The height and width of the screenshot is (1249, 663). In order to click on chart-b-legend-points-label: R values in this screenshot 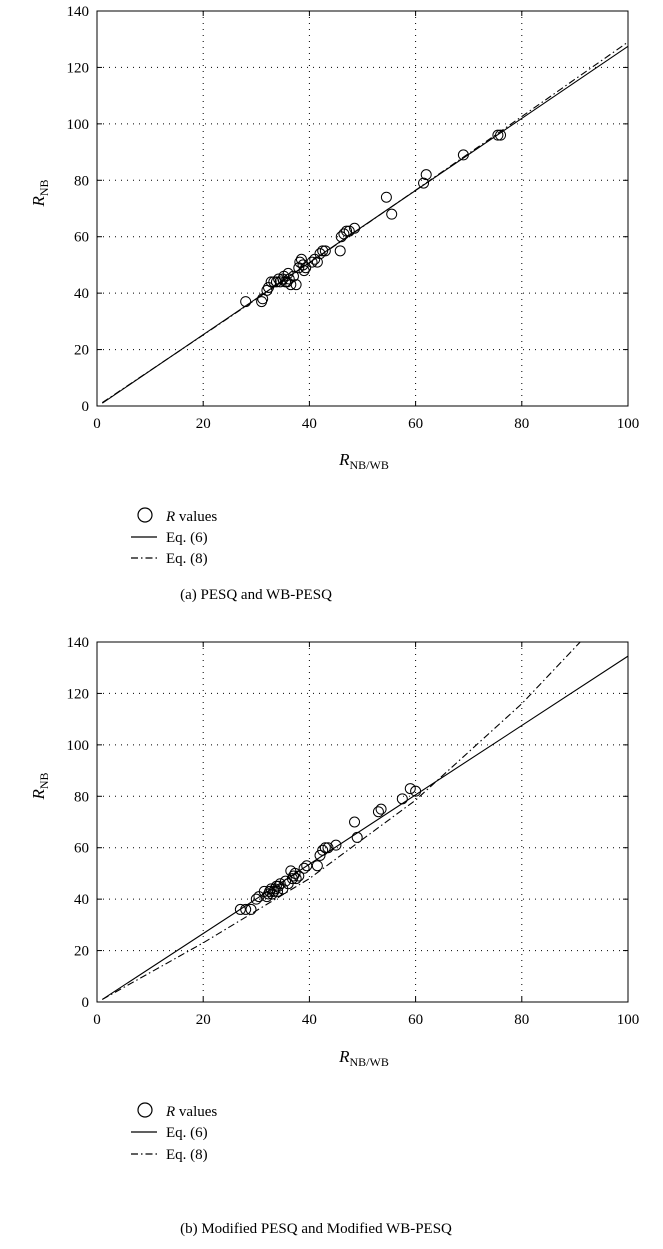, I will do `click(191, 1112)`.